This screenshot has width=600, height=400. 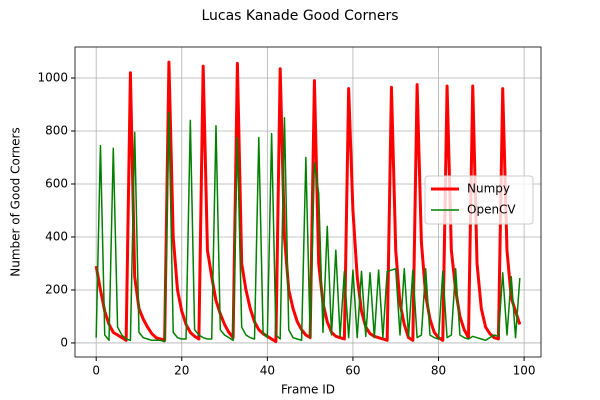 I want to click on legend: Numpy OpenCV, so click(x=479, y=200).